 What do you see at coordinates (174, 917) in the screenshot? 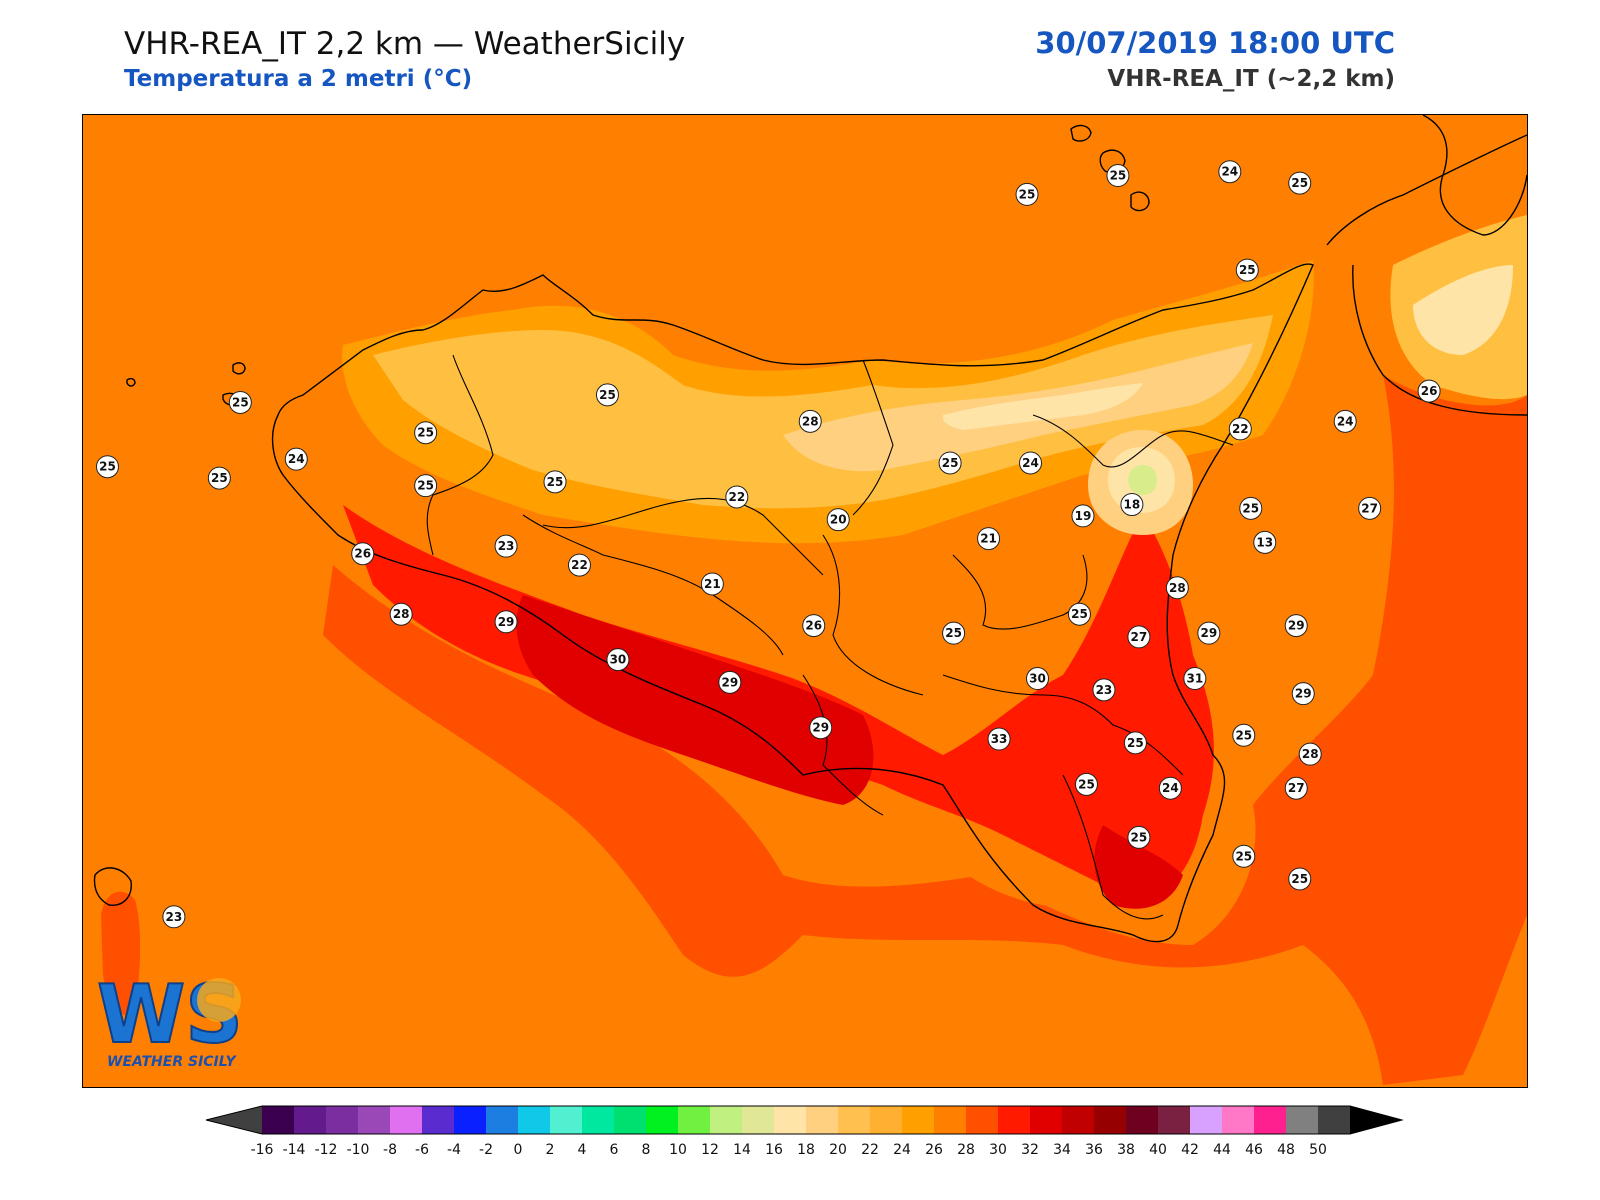
I see `station-marker: 23` at bounding box center [174, 917].